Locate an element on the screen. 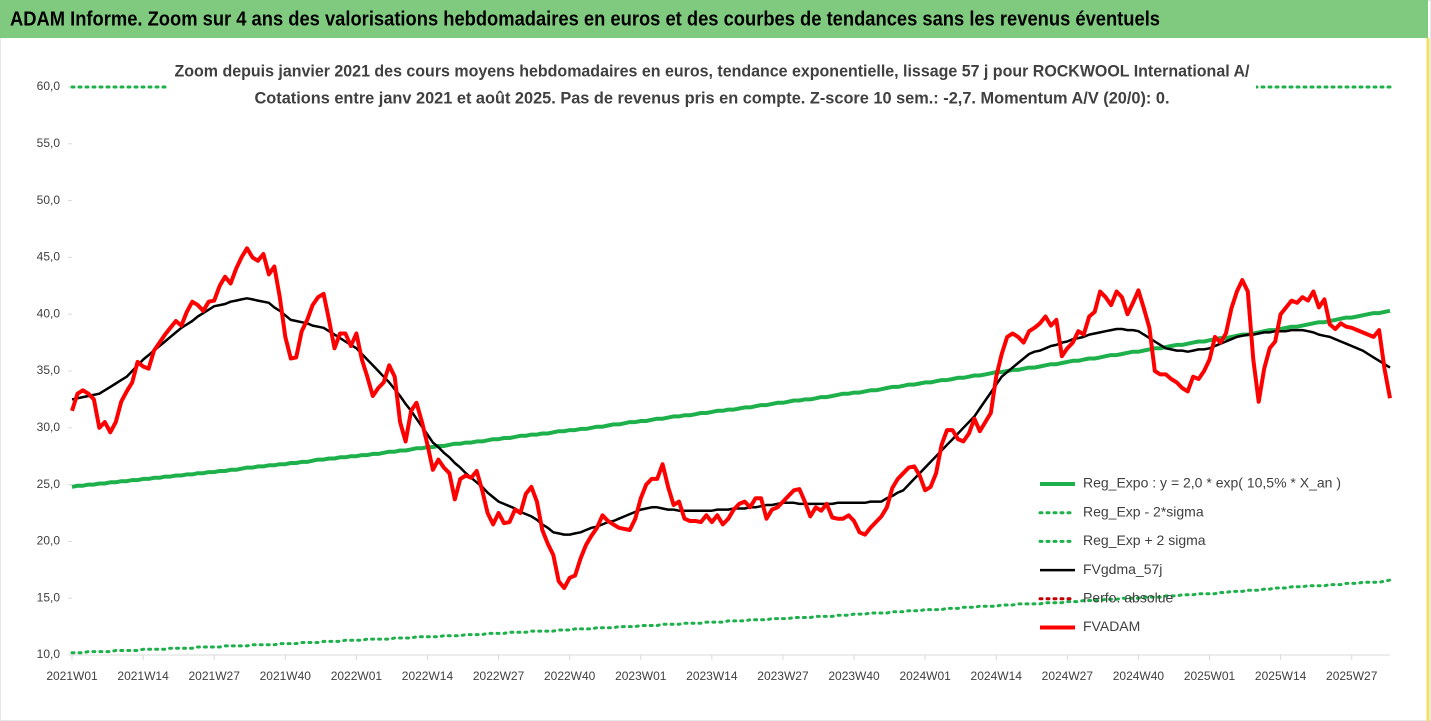  y-tick-label: 55,0 is located at coordinates (49, 143).